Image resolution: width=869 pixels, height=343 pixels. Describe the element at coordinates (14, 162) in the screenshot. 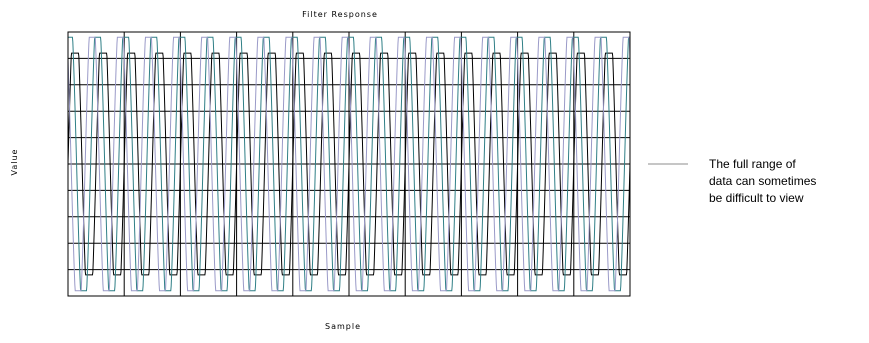

I see `y-axis-label: Value` at that location.